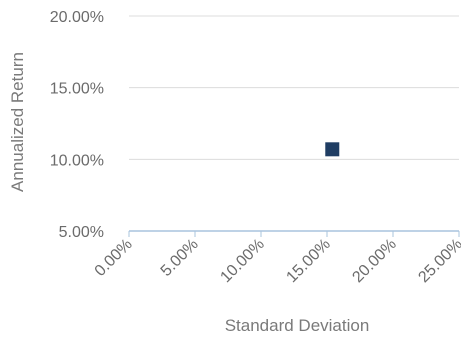 This screenshot has width=461, height=337. What do you see at coordinates (77, 89) in the screenshot?
I see `y-tick-label: 15.00%` at bounding box center [77, 89].